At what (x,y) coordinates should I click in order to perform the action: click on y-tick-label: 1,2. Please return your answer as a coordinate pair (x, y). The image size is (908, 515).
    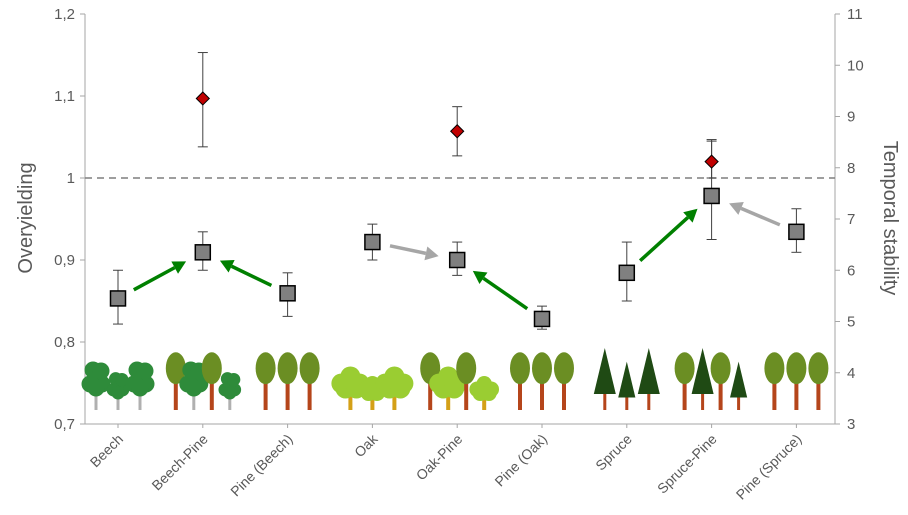
    Looking at the image, I should click on (64, 14).